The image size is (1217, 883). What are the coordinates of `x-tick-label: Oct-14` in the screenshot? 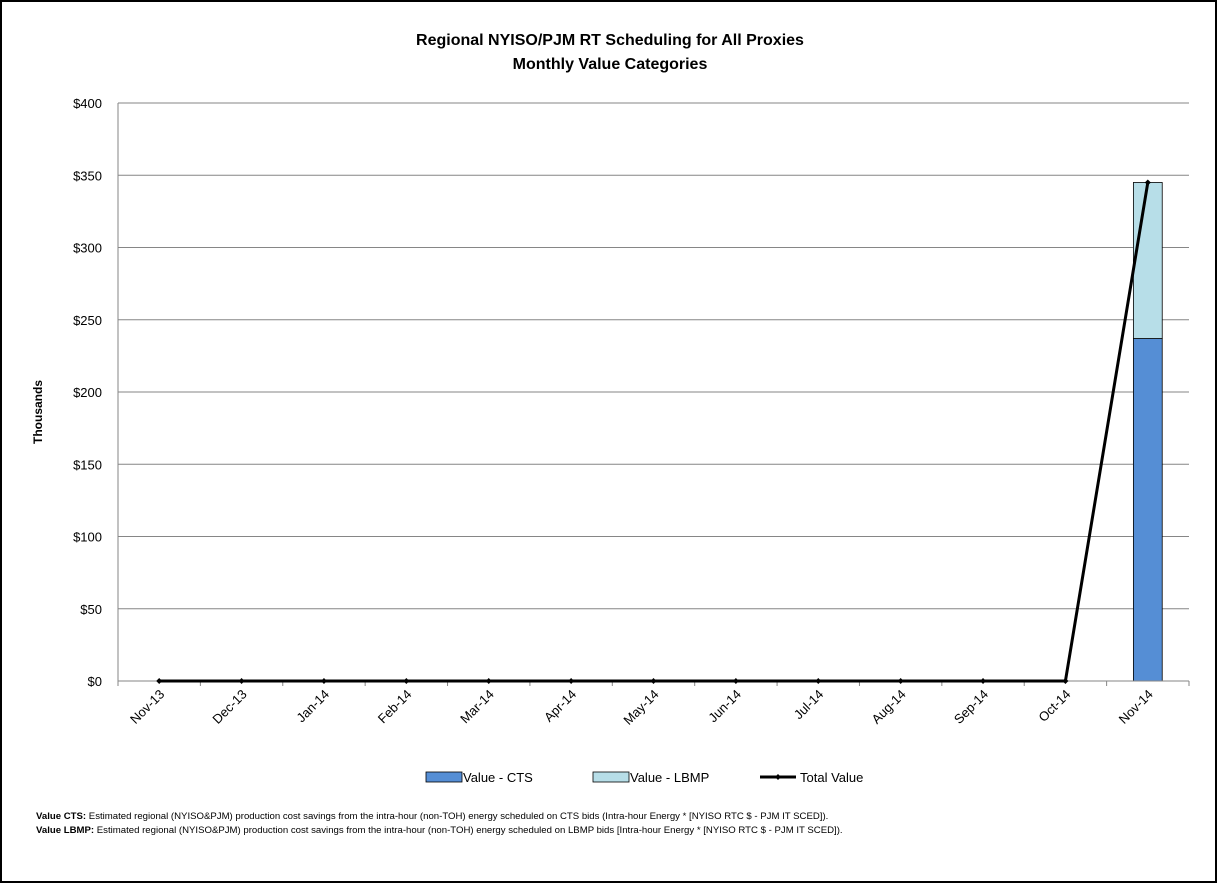 It's located at (1054, 706).